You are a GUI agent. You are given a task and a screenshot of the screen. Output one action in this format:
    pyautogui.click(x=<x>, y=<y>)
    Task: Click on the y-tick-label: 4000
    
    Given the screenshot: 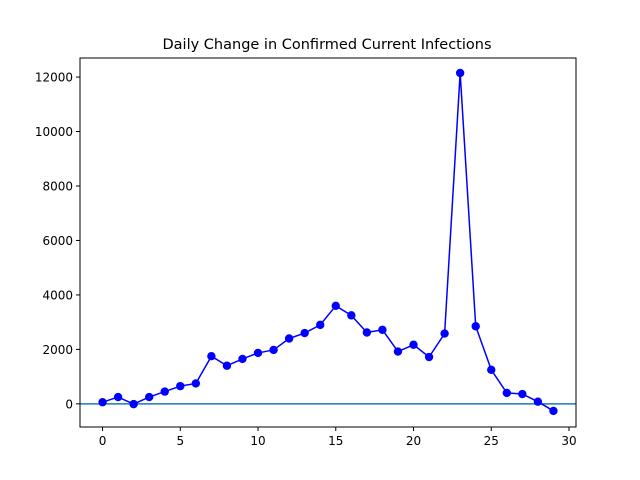 What is the action you would take?
    pyautogui.click(x=57, y=295)
    